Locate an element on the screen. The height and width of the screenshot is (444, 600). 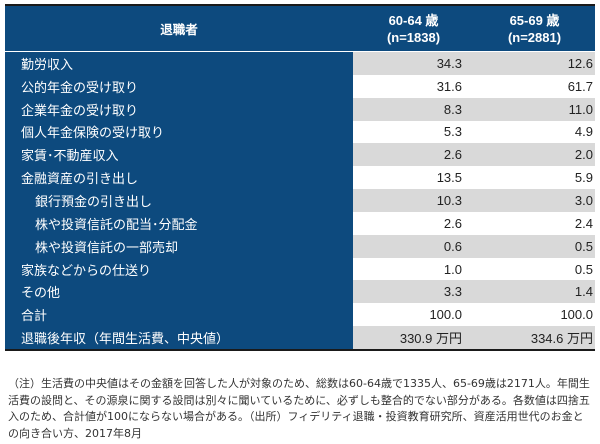
header-retirees: 退職者 is located at coordinates (179, 29).